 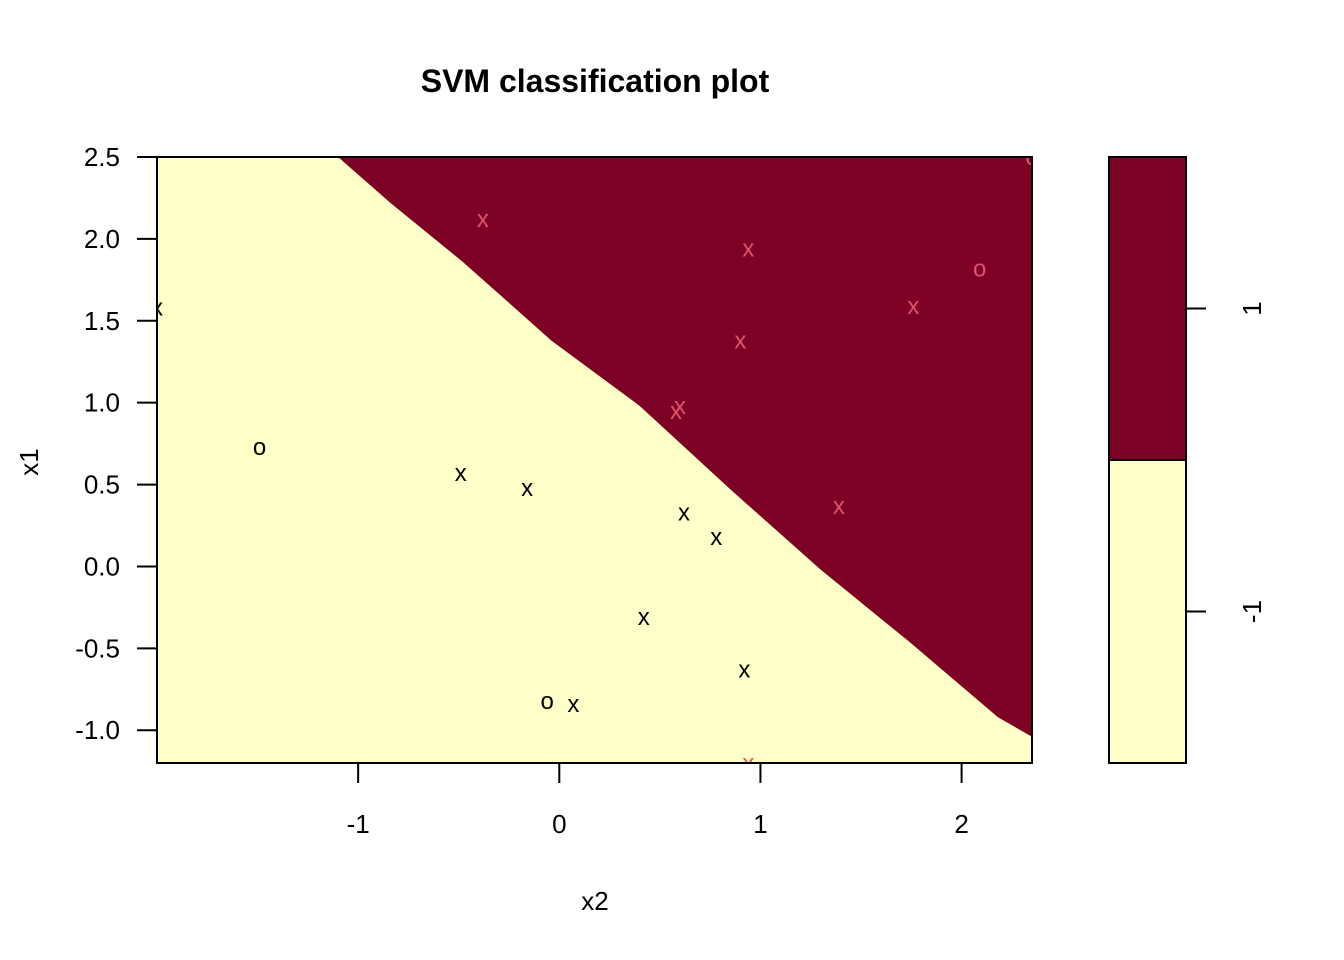 What do you see at coordinates (676, 411) in the screenshot?
I see `data-point-class1-6: x` at bounding box center [676, 411].